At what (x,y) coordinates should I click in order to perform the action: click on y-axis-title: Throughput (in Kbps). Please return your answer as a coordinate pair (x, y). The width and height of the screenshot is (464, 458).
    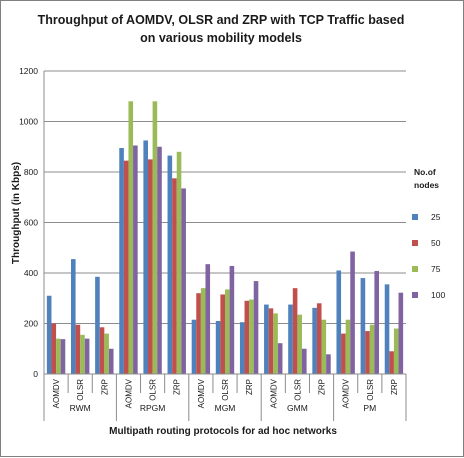
    Looking at the image, I should click on (16, 213).